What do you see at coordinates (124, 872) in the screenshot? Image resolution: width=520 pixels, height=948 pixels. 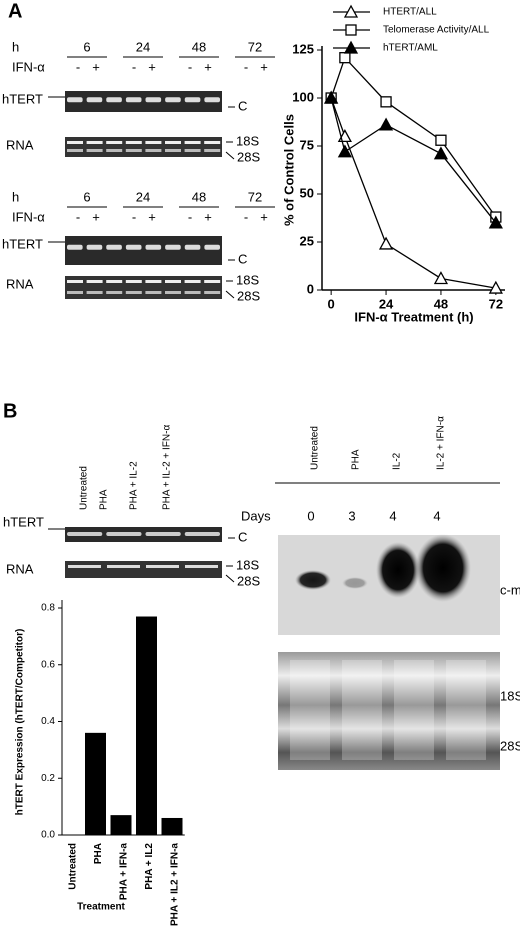 I see `x-tick-label: PHA + IFN-a` at bounding box center [124, 872].